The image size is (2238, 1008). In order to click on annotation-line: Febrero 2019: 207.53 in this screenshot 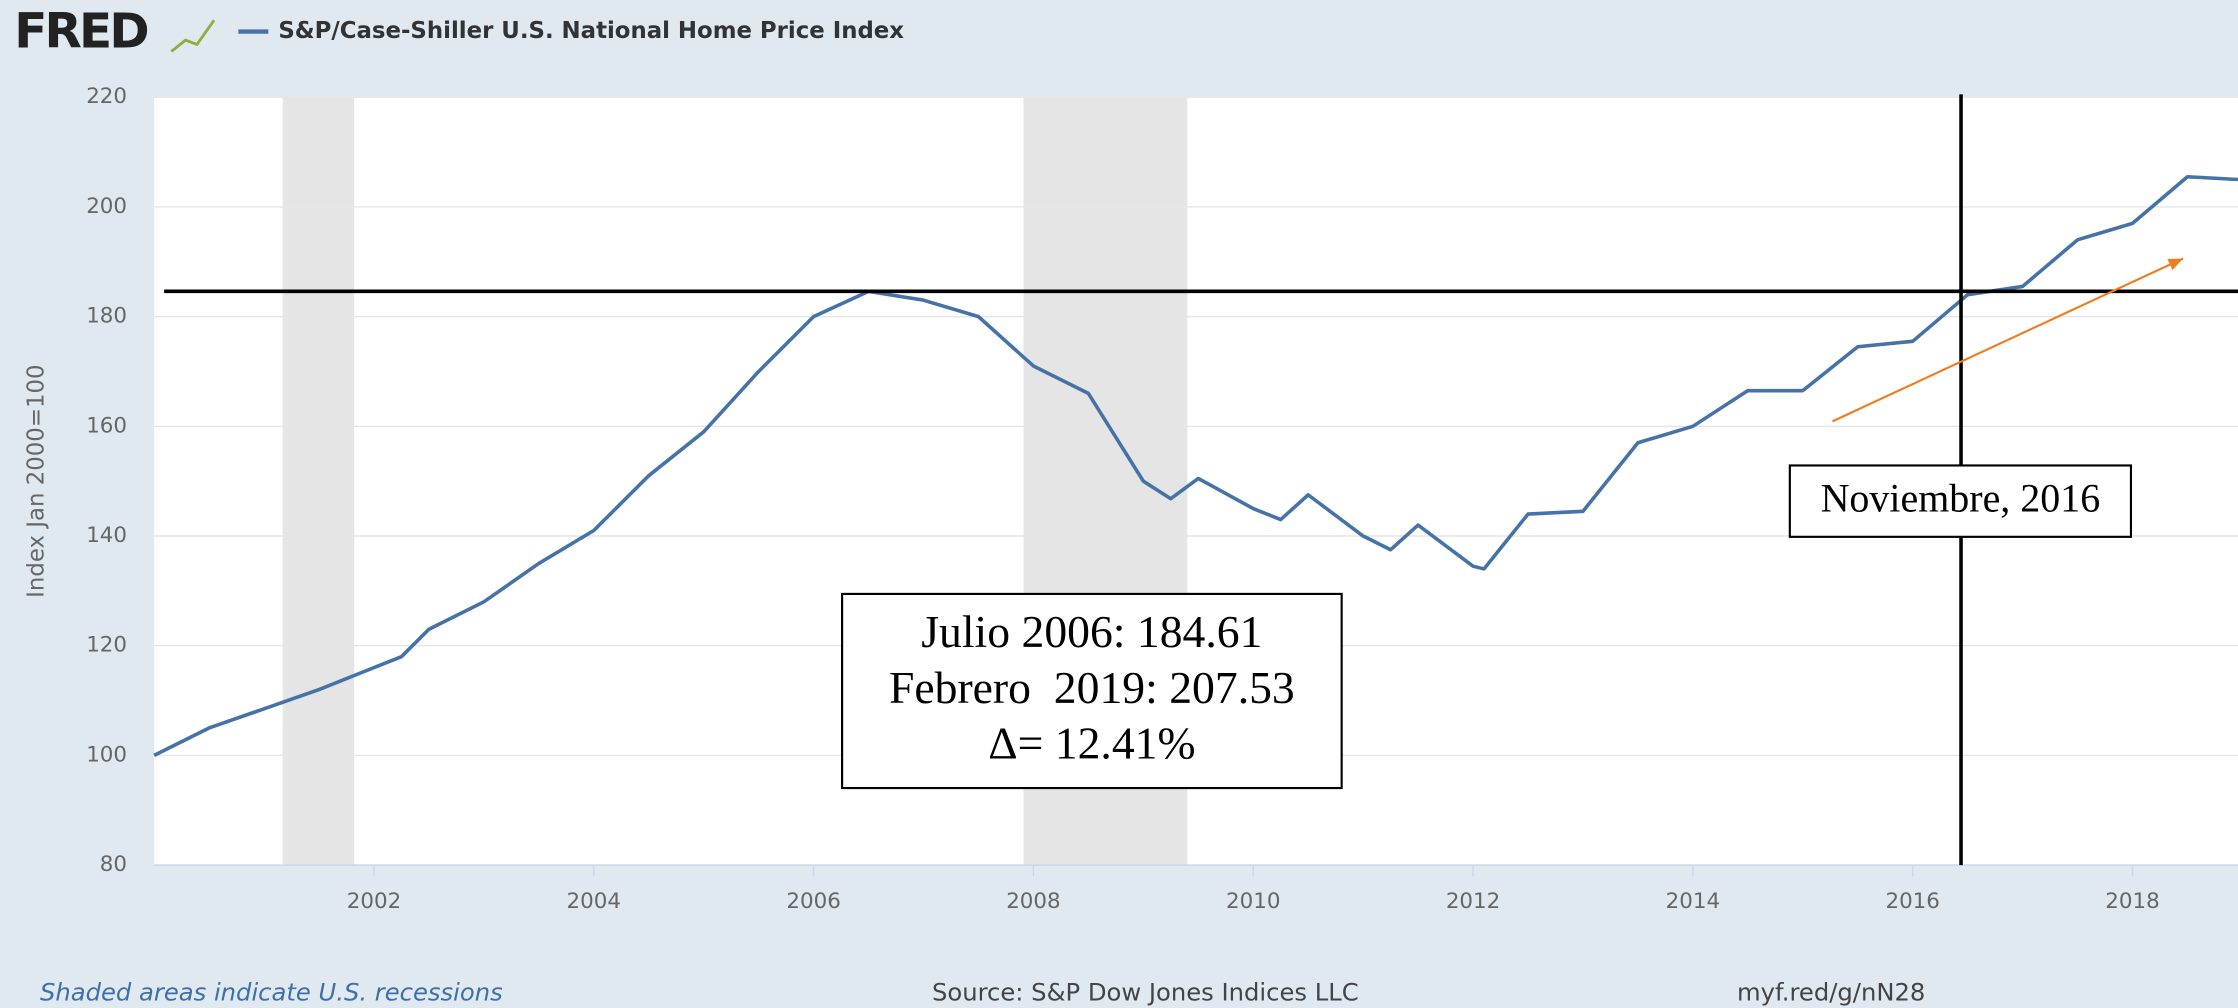, I will do `click(1092, 687)`.